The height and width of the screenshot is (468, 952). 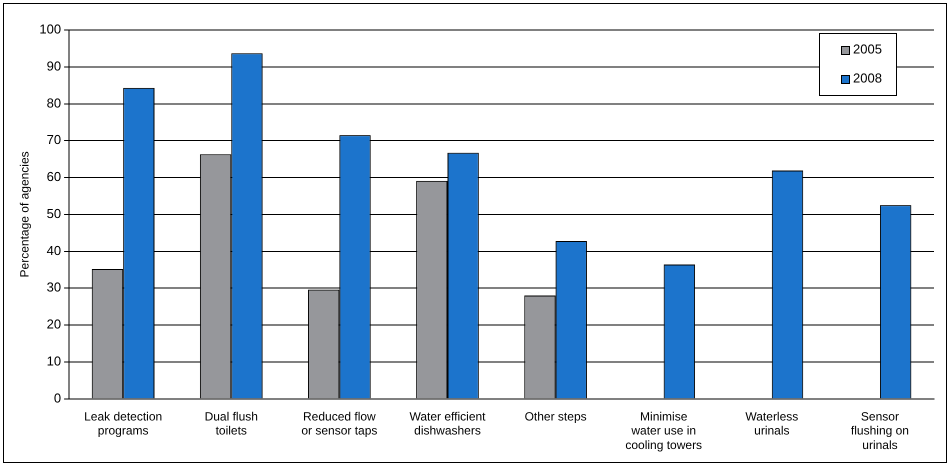 I want to click on y-tick-label: 10, so click(x=54, y=361).